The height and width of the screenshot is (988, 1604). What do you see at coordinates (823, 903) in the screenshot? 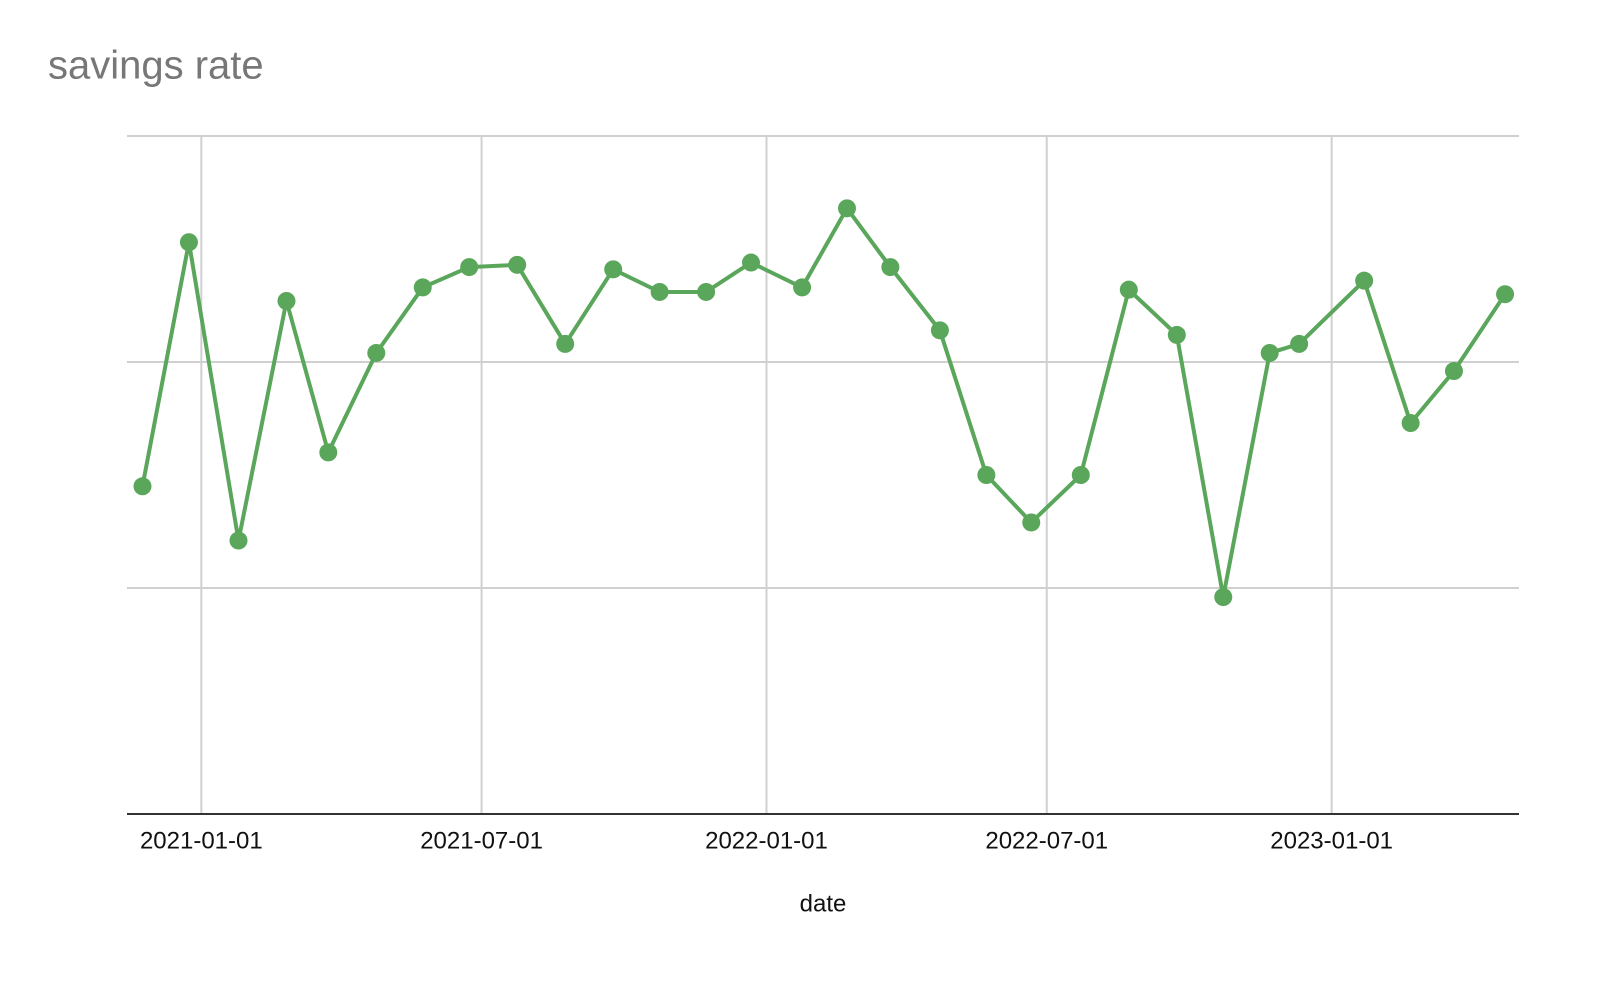
I see `x-axis-label: date` at bounding box center [823, 903].